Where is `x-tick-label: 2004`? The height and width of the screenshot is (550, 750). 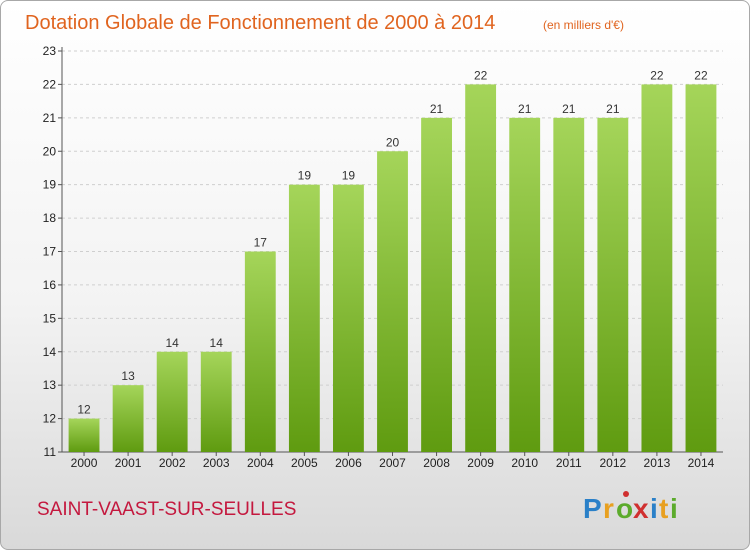 x-tick-label: 2004 is located at coordinates (260, 463).